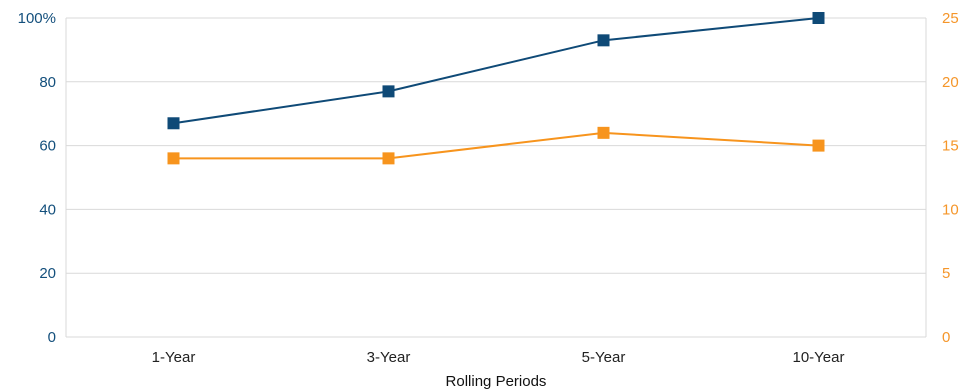 The width and height of the screenshot is (963, 390). What do you see at coordinates (950, 178) in the screenshot?
I see `right-axis-ticks: 0 5 10 15 20 25` at bounding box center [950, 178].